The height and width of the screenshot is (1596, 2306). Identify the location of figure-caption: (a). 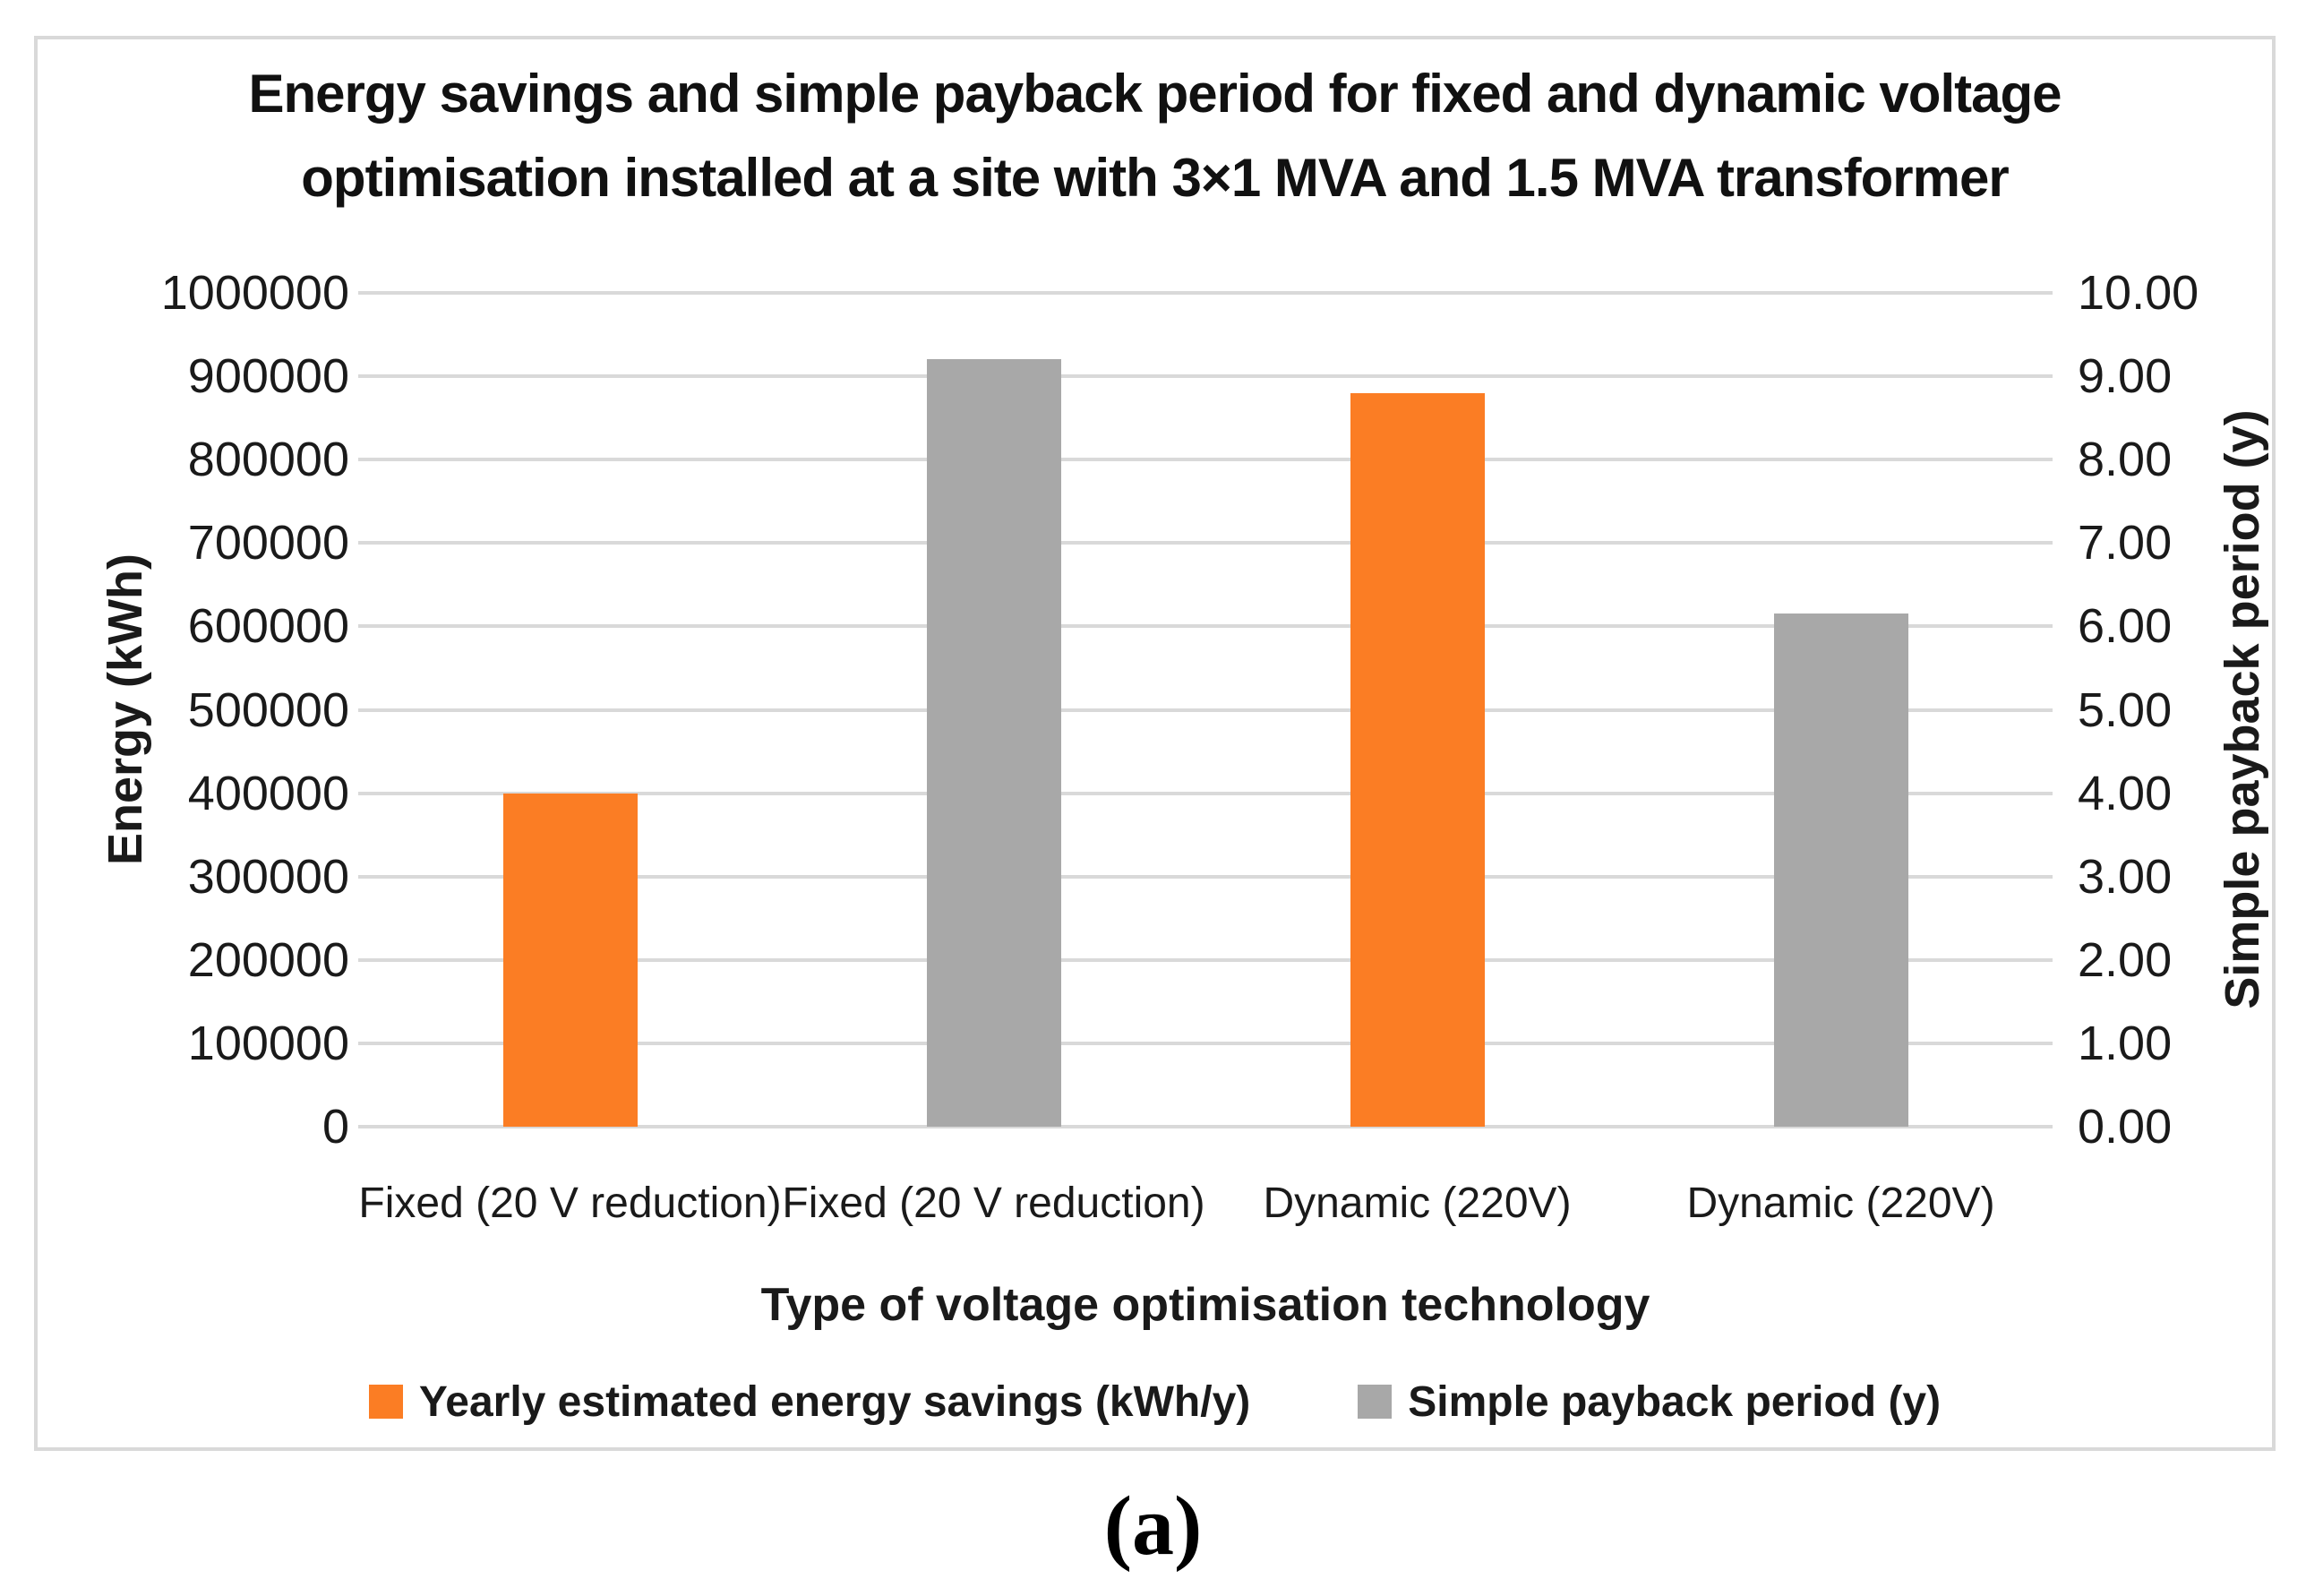
(1153, 1527).